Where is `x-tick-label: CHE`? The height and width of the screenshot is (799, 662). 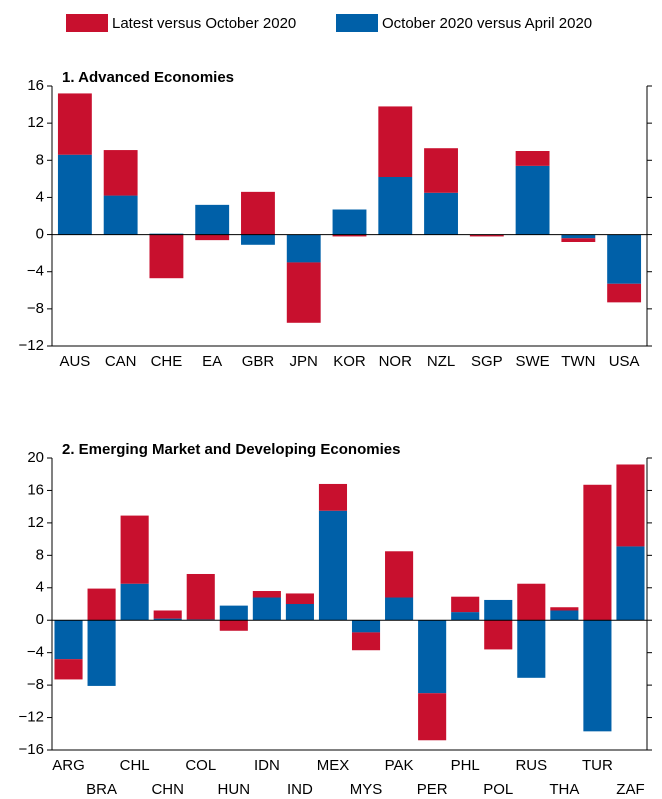
x-tick-label: CHE is located at coordinates (167, 361).